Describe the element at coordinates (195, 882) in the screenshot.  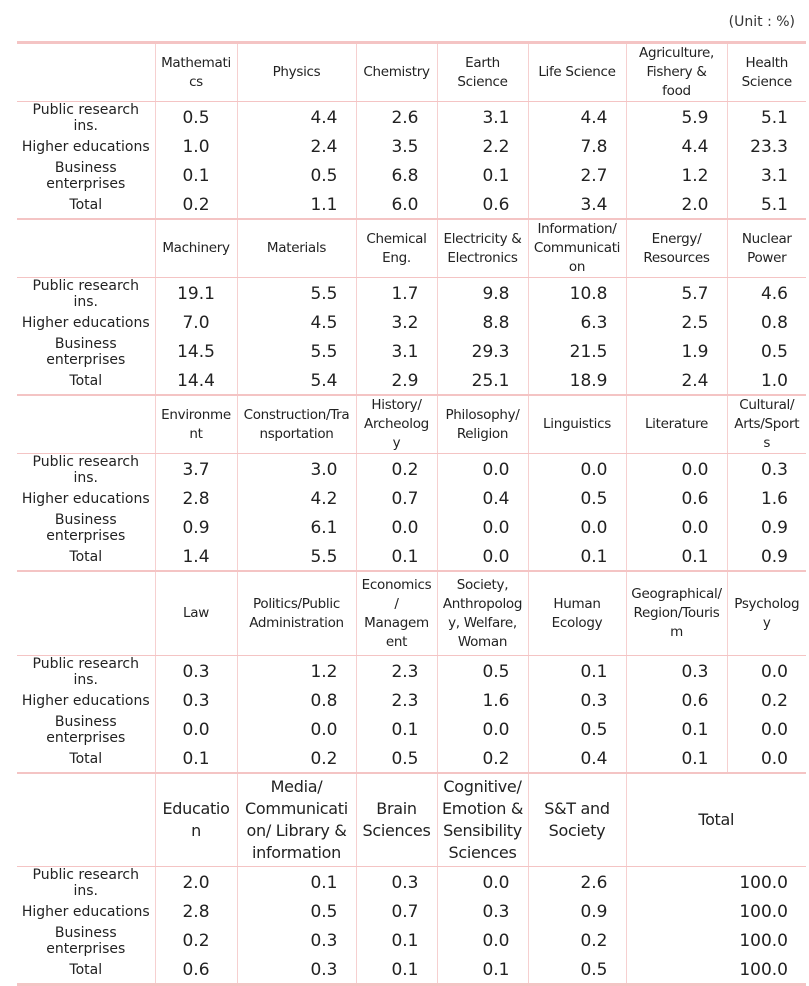
I see `value-cell: 2.0` at that location.